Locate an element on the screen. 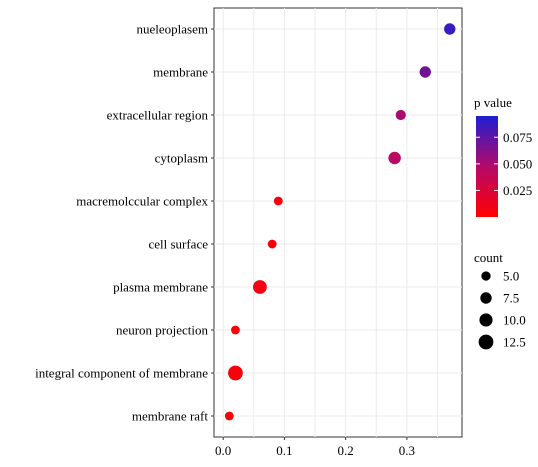 The width and height of the screenshot is (538, 467). size-legend-label: 12.5 is located at coordinates (514, 342).